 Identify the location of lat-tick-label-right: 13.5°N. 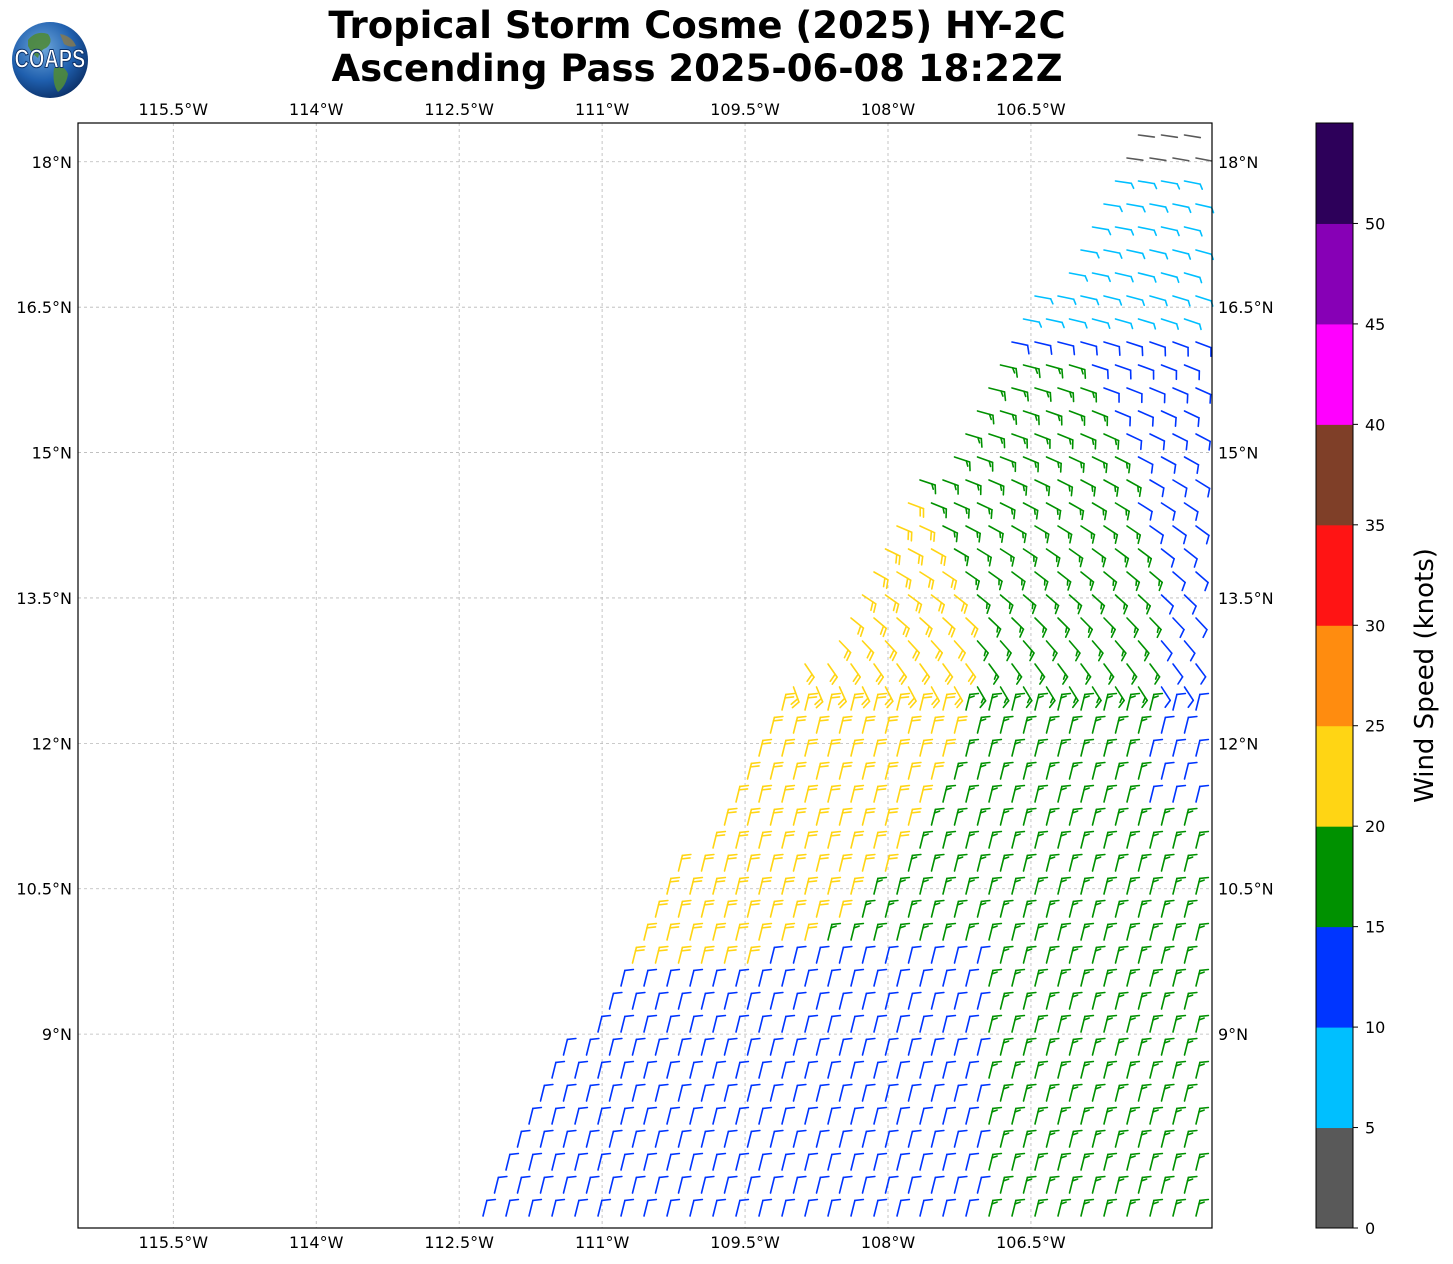
(1246, 598).